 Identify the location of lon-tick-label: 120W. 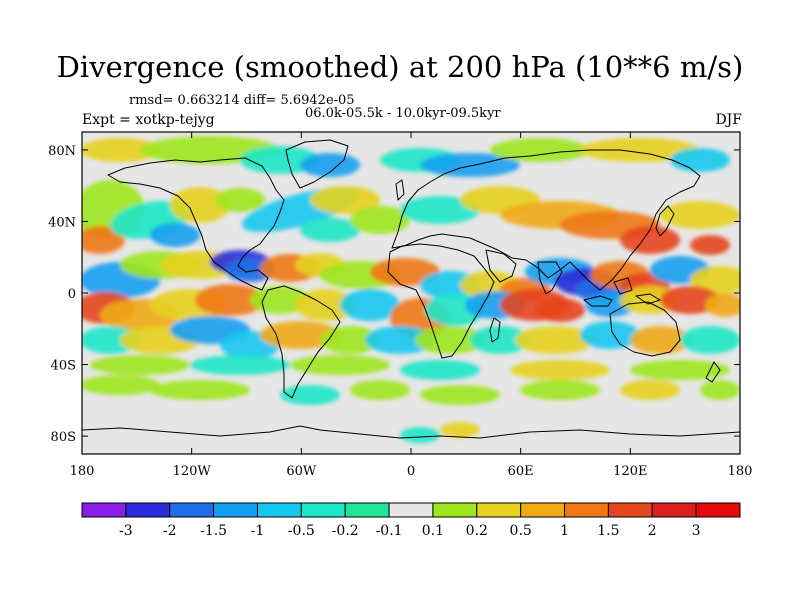
(192, 471).